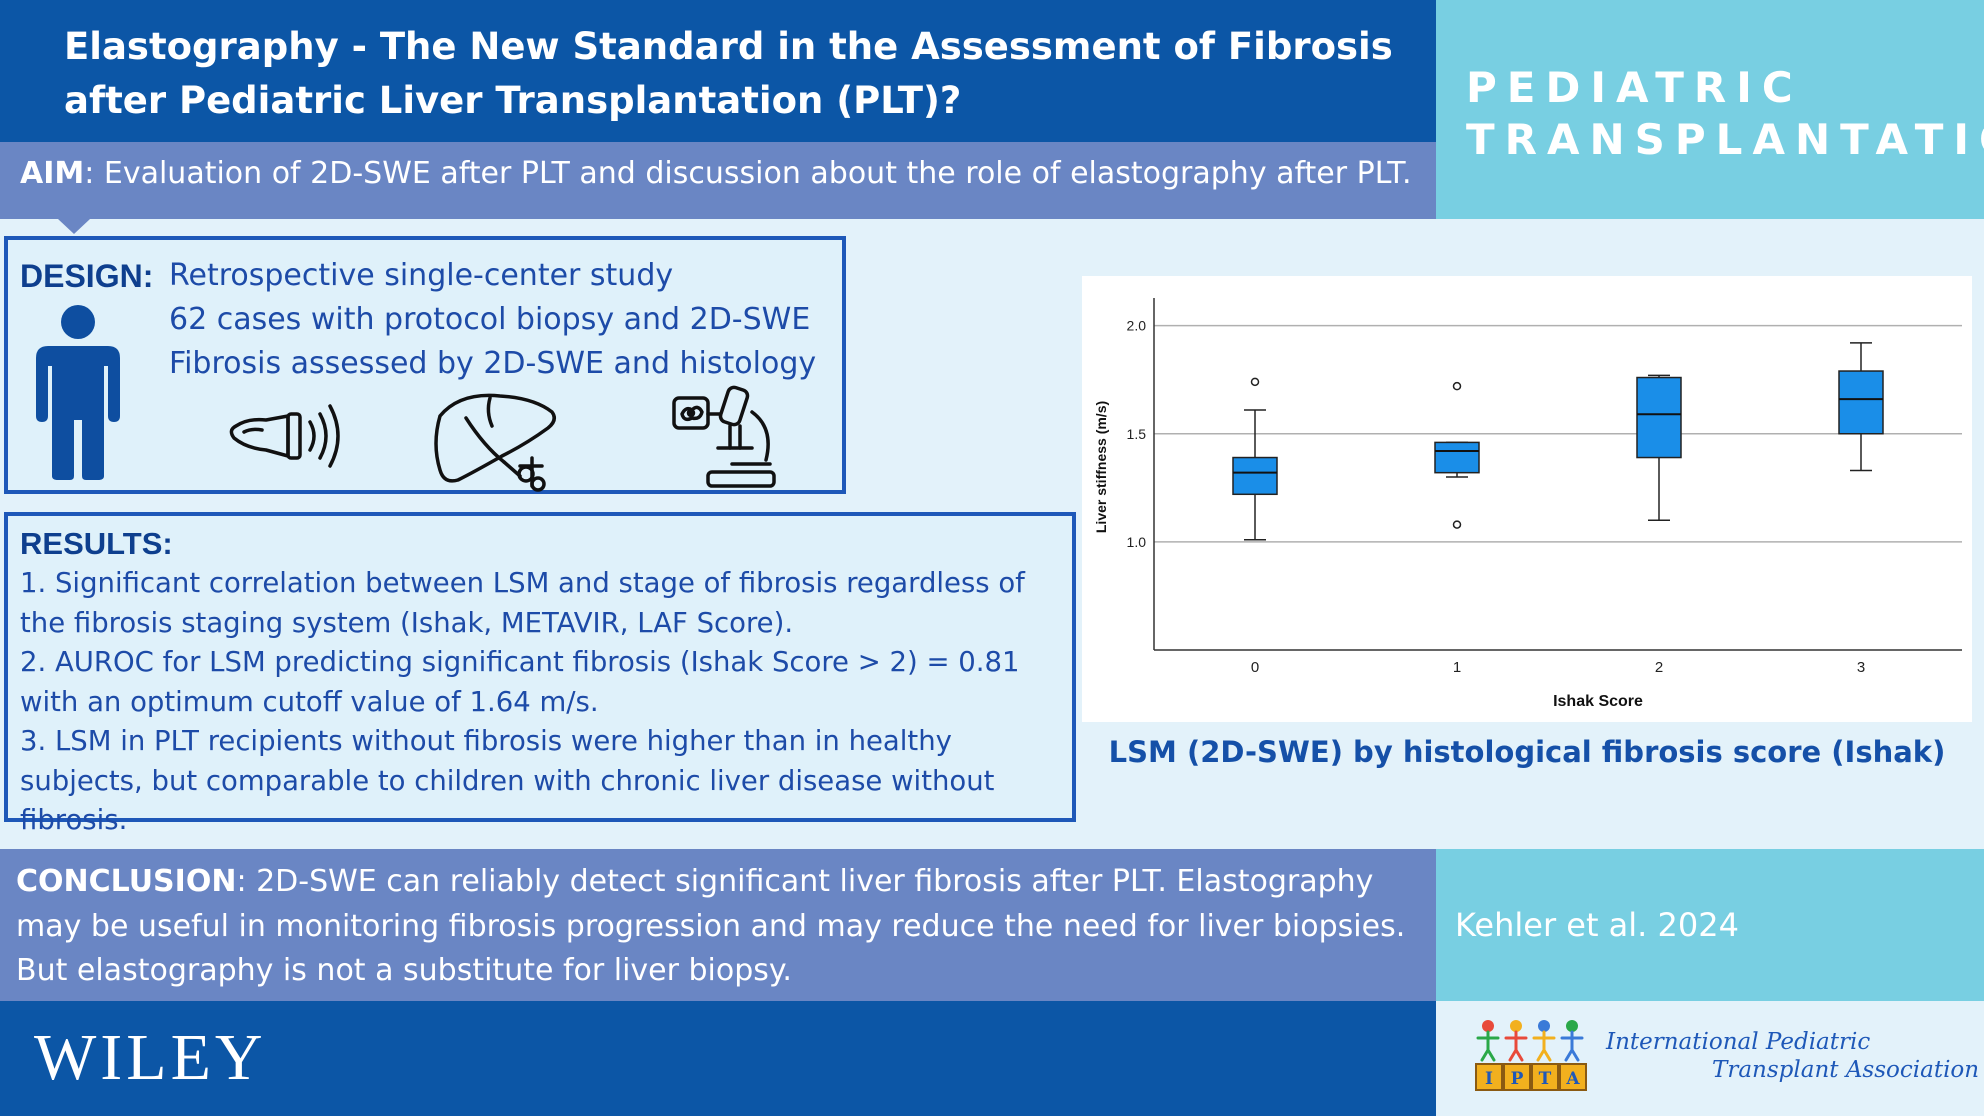 The height and width of the screenshot is (1116, 1984). What do you see at coordinates (52, 173) in the screenshot?
I see `aim-label: AIM` at bounding box center [52, 173].